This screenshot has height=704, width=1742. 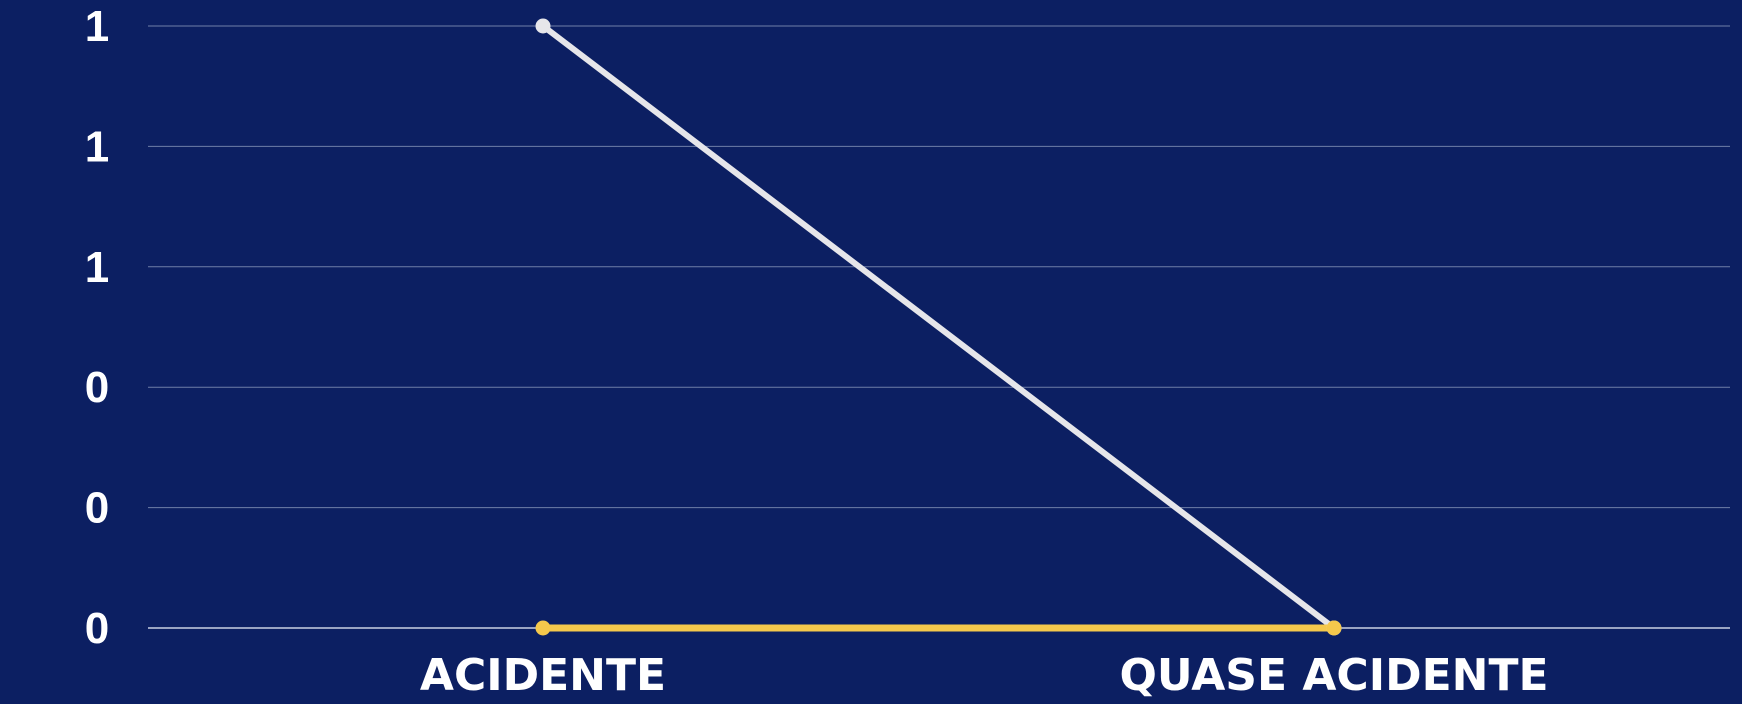 I want to click on y-axis-ticks: 0 0 0 1 1 1, so click(x=97, y=327).